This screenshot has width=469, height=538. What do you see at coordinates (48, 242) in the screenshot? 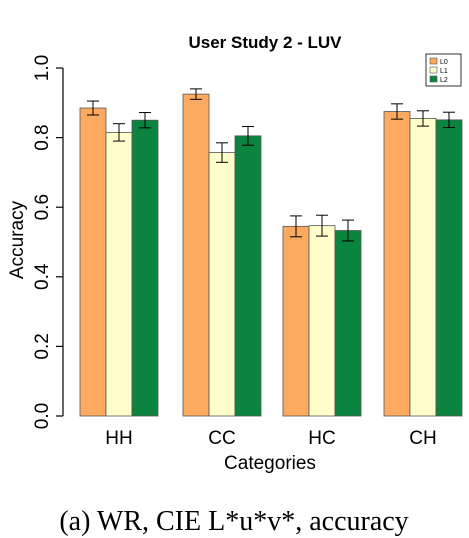
I see `y-axis: 0.0 0.2 0.4 0.6 0.8 1.0` at bounding box center [48, 242].